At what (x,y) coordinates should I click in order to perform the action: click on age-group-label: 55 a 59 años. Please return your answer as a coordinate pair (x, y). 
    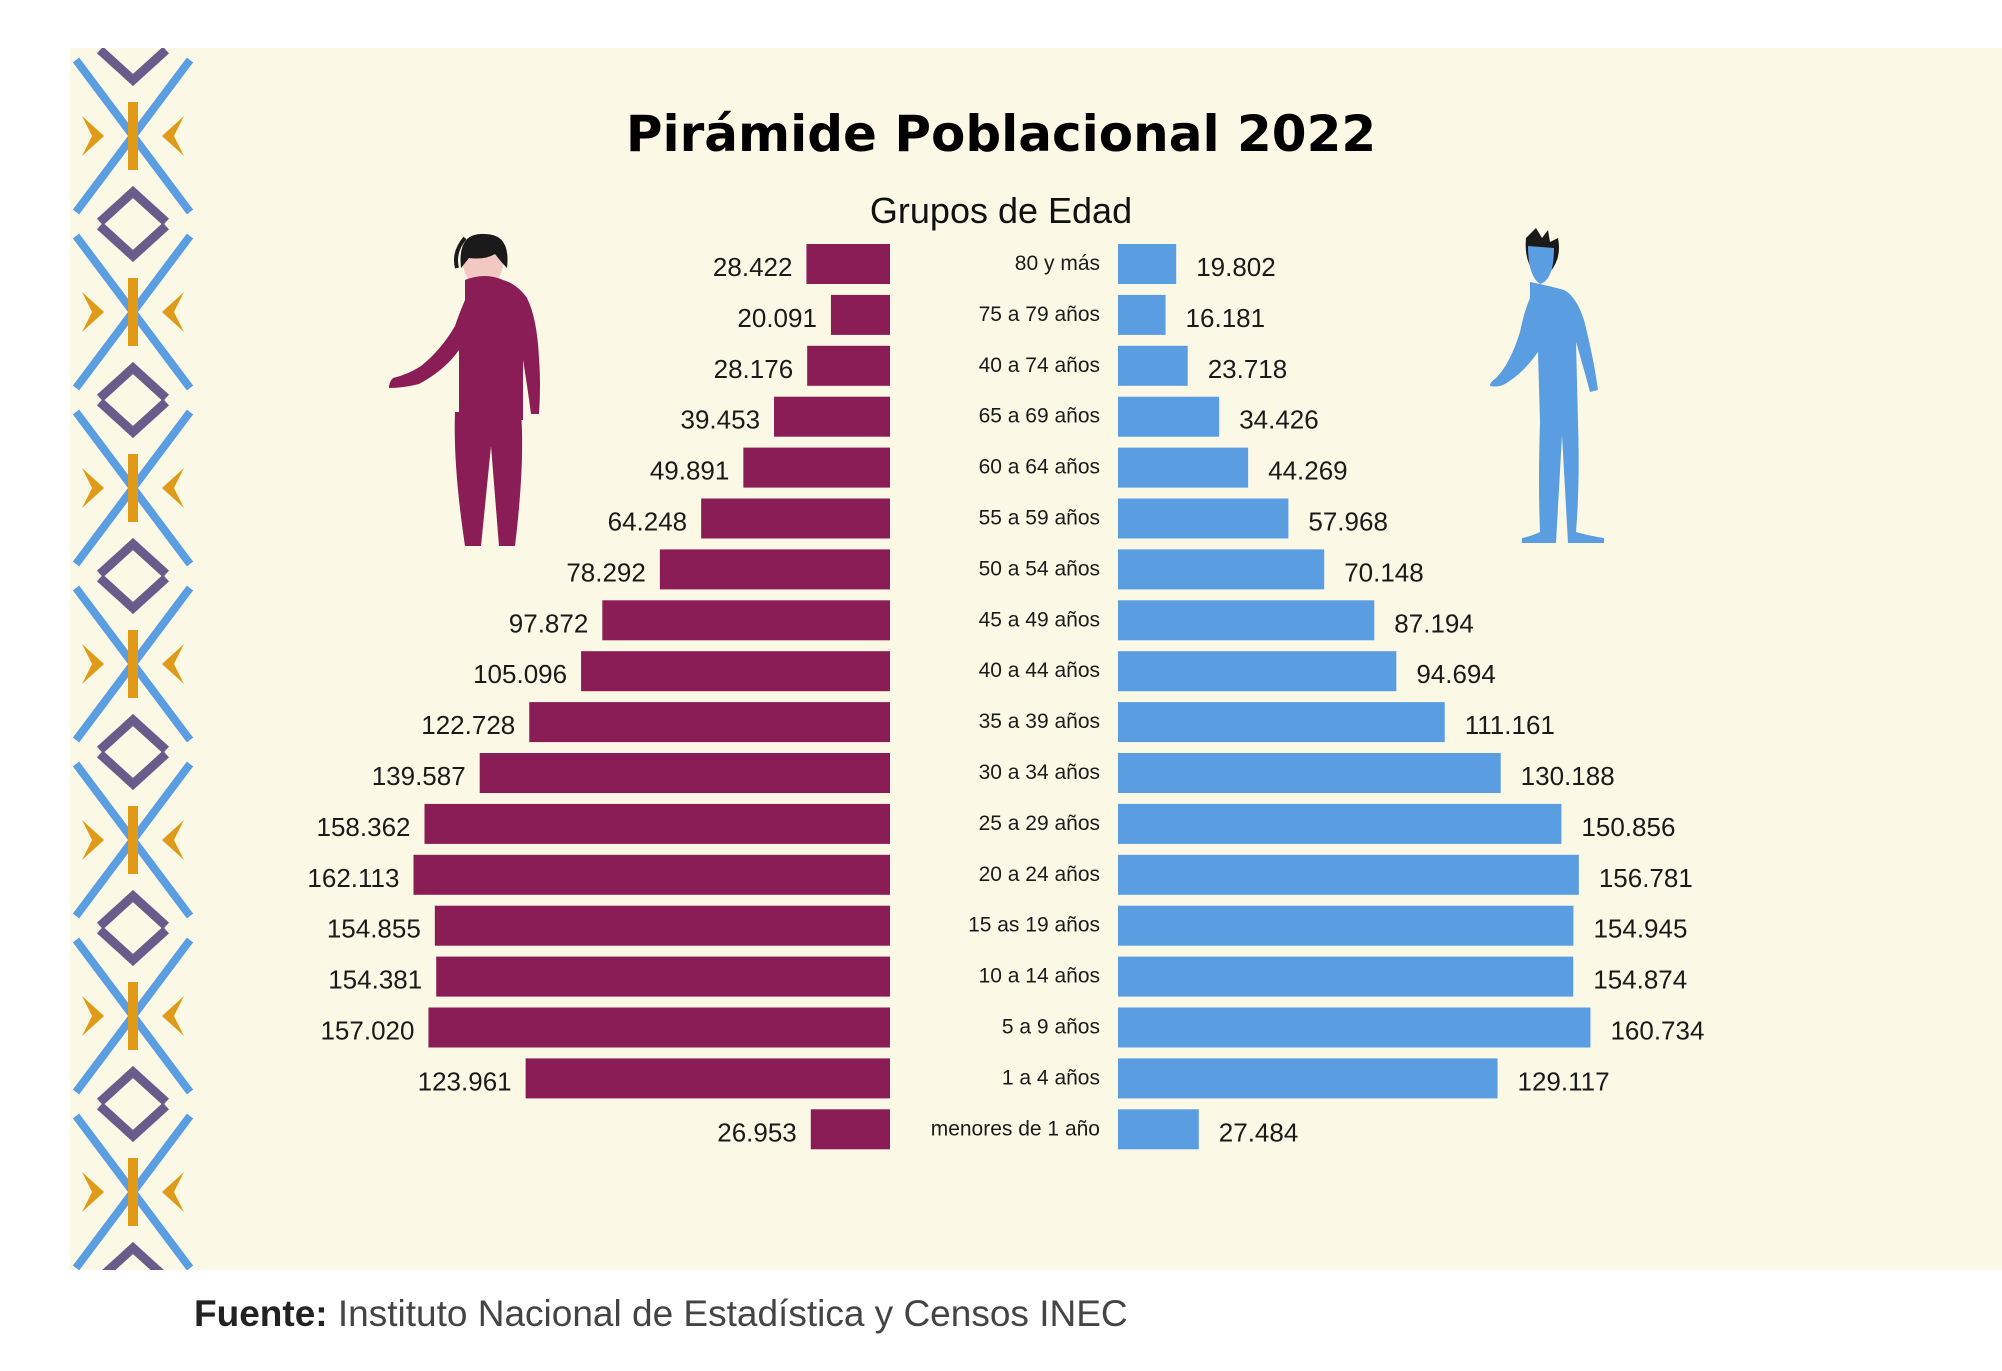
    Looking at the image, I should click on (1039, 518).